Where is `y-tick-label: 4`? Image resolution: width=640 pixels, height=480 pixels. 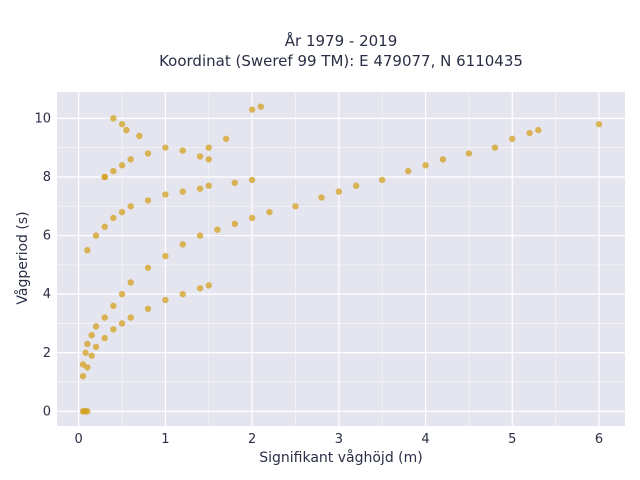 y-tick-label: 4 is located at coordinates (47, 294).